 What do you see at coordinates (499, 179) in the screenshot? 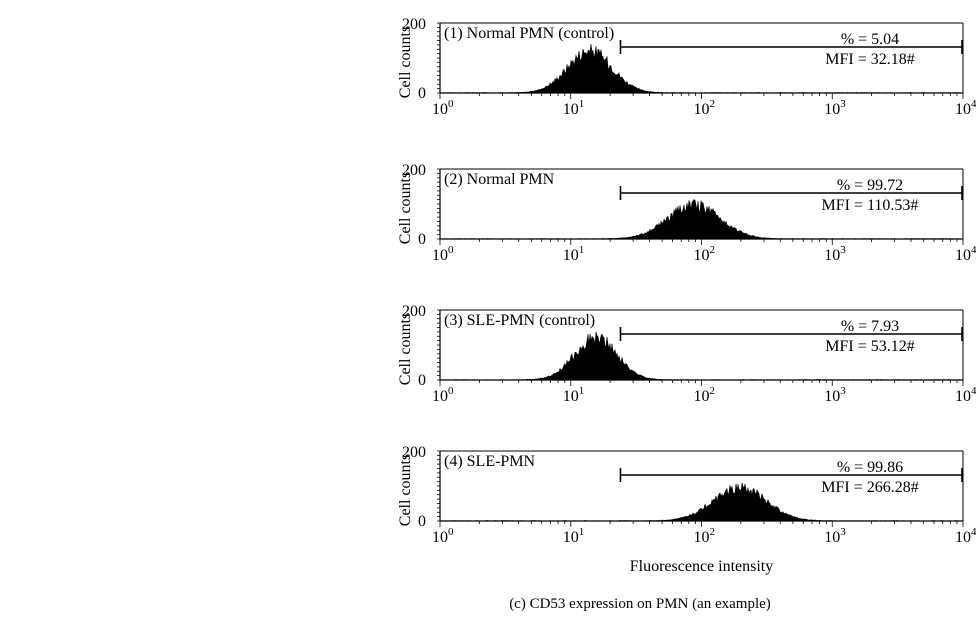
I see `panel-label: (2) Normal PMN` at bounding box center [499, 179].